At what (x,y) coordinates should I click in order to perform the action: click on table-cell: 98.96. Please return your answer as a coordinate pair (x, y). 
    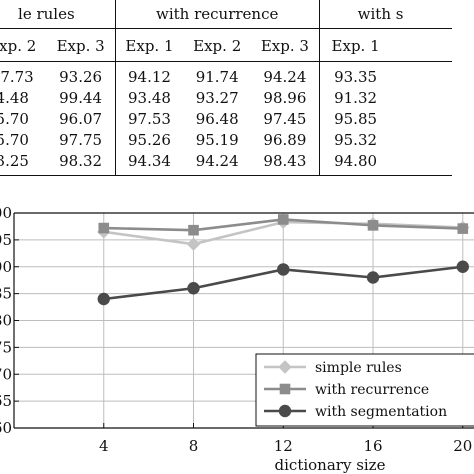
    Looking at the image, I should click on (285, 97).